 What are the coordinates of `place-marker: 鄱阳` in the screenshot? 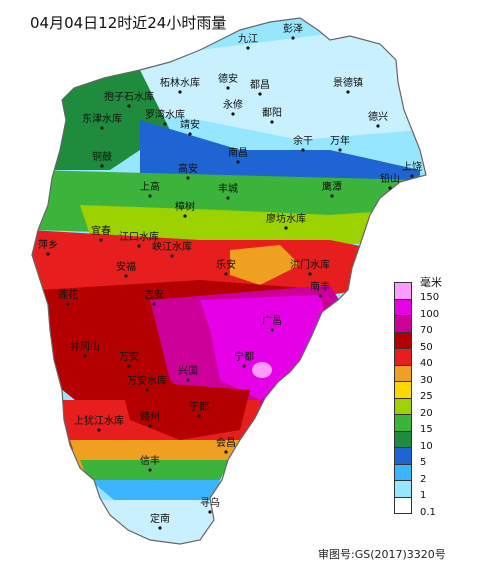 It's located at (272, 115).